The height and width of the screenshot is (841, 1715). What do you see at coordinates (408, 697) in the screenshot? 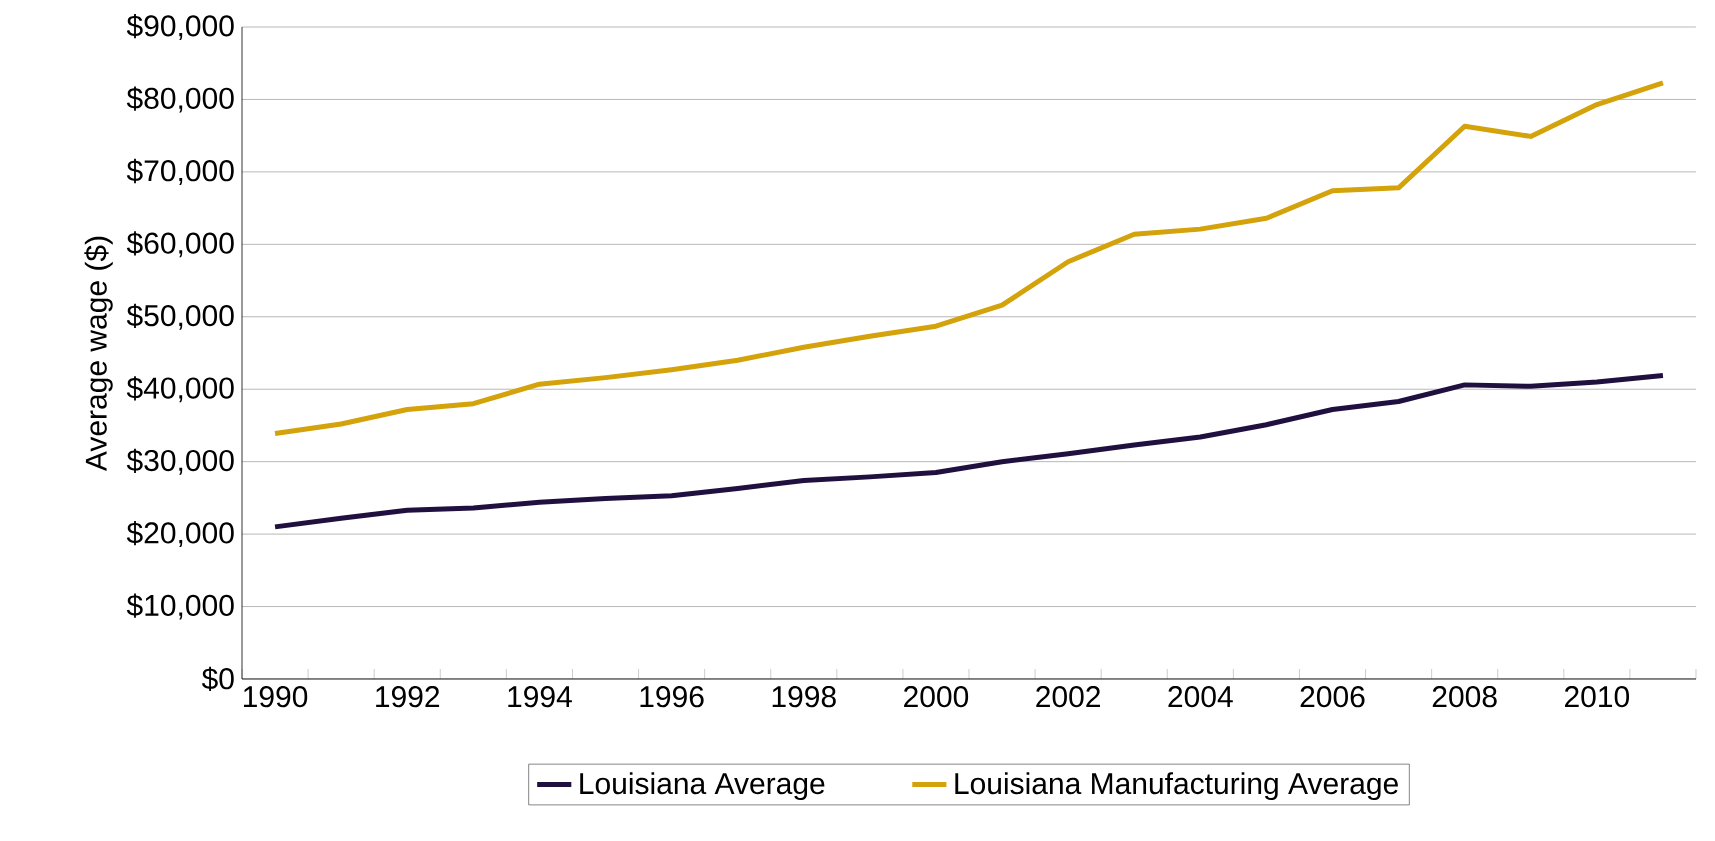
I see `x-tick-label: 1992` at bounding box center [408, 697].